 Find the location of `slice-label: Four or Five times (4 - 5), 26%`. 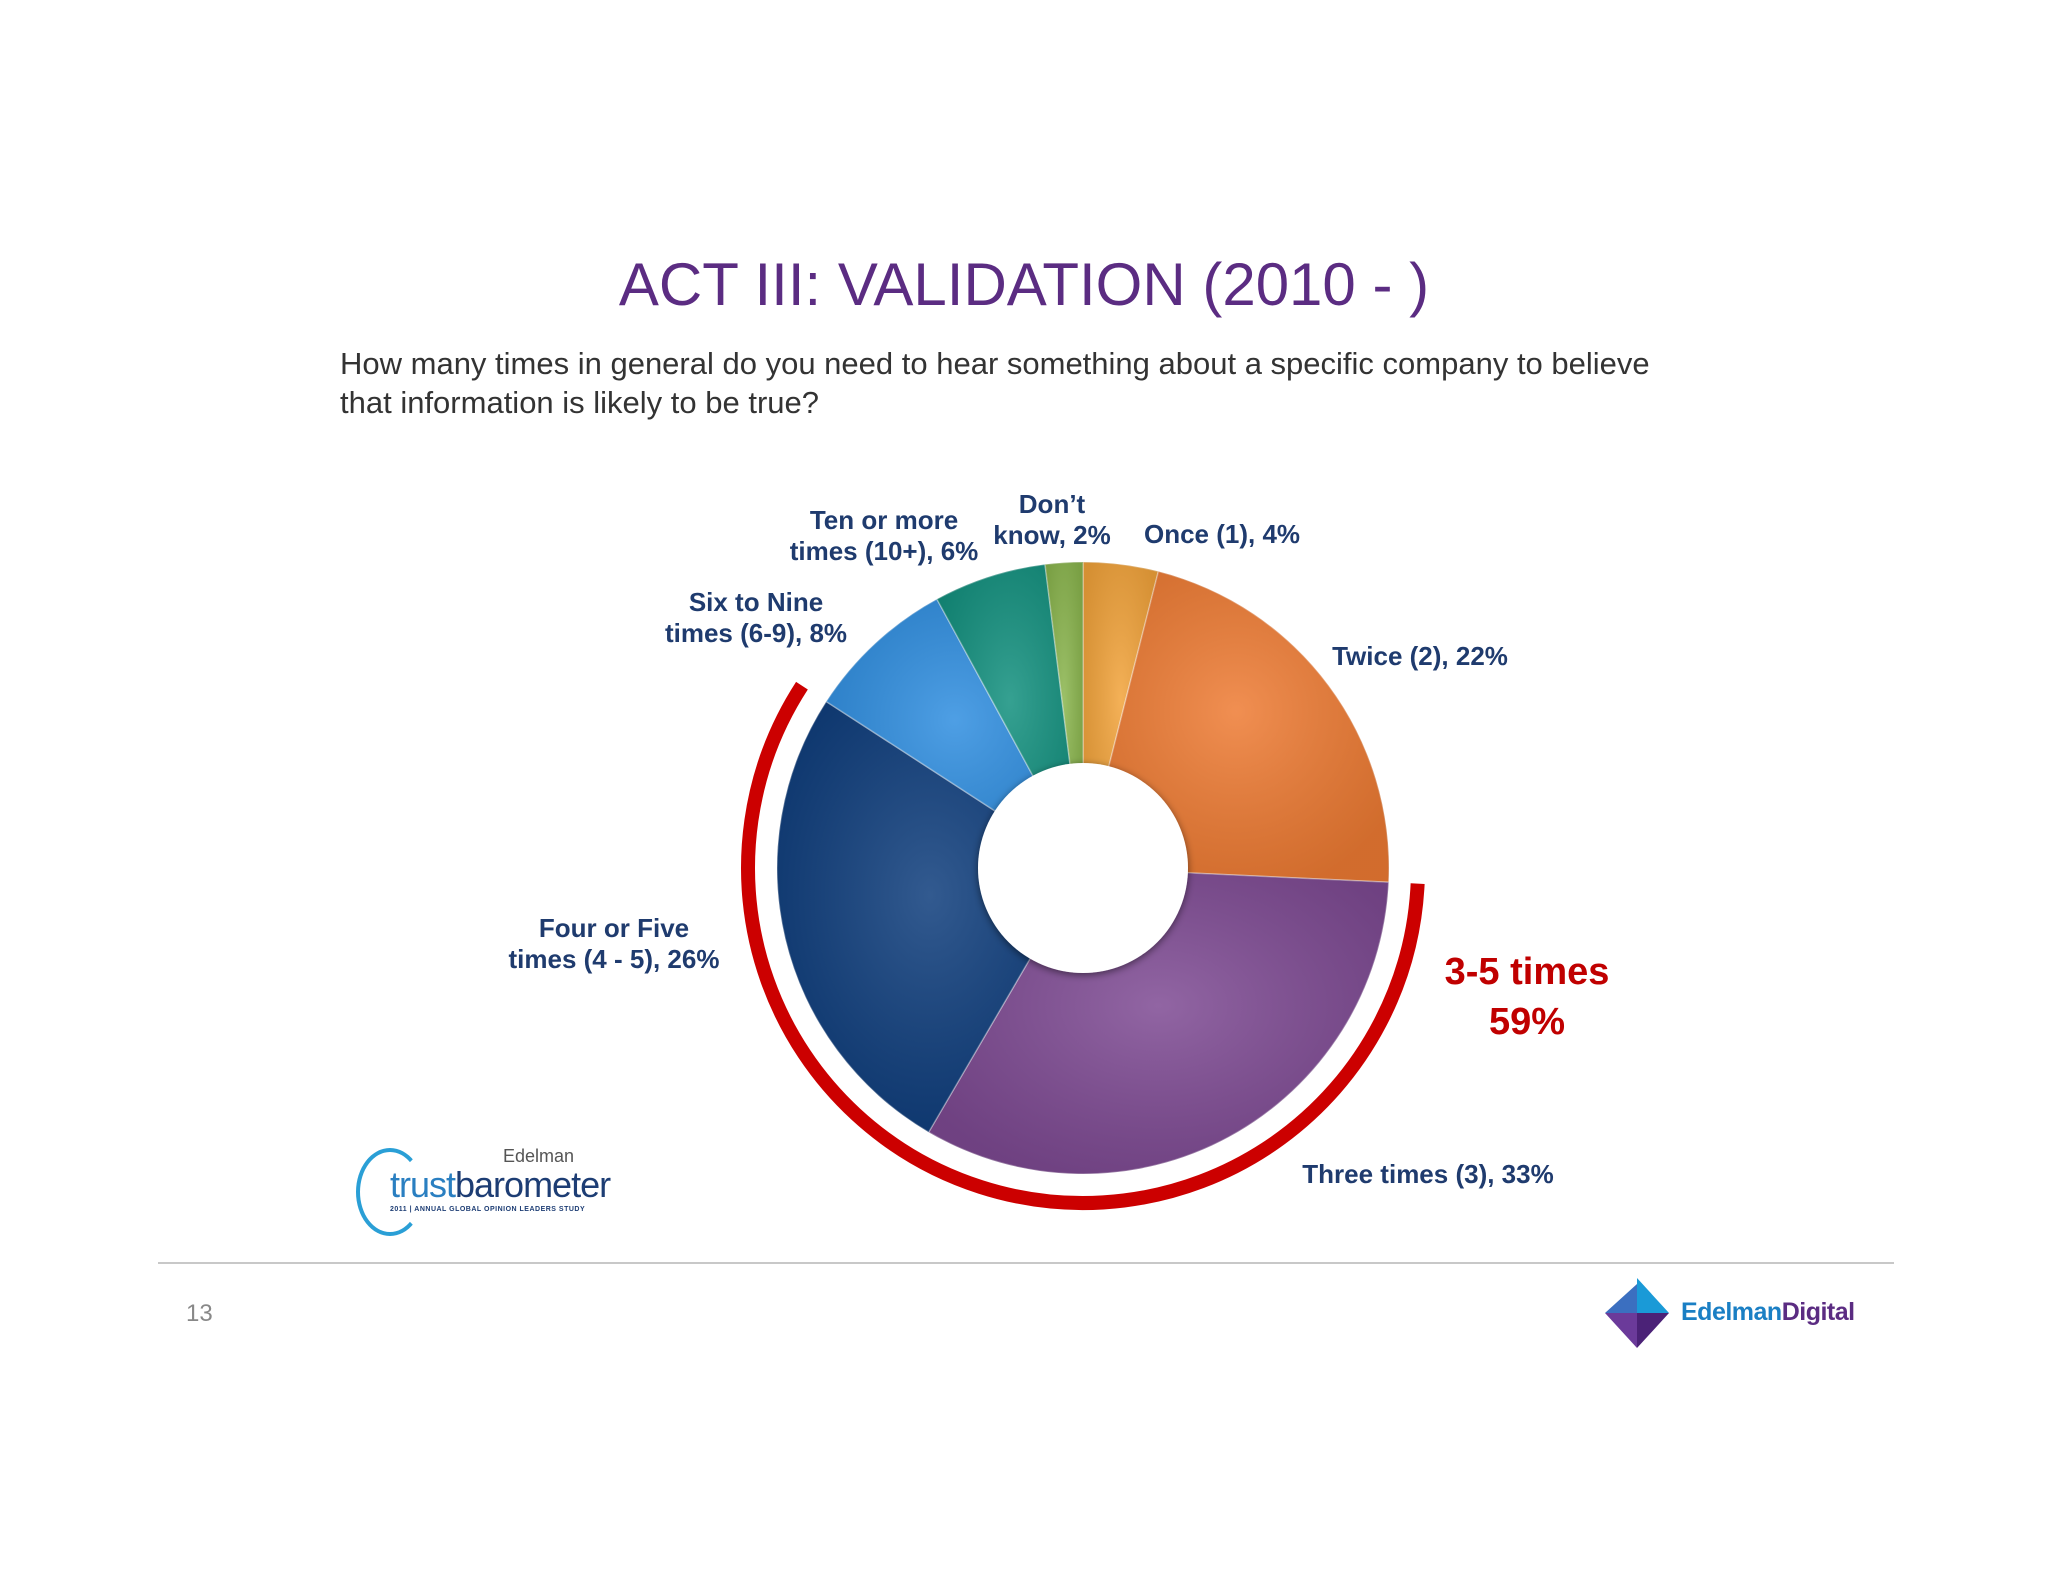

slice-label: Four or Five times (4 - 5), 26% is located at coordinates (614, 943).